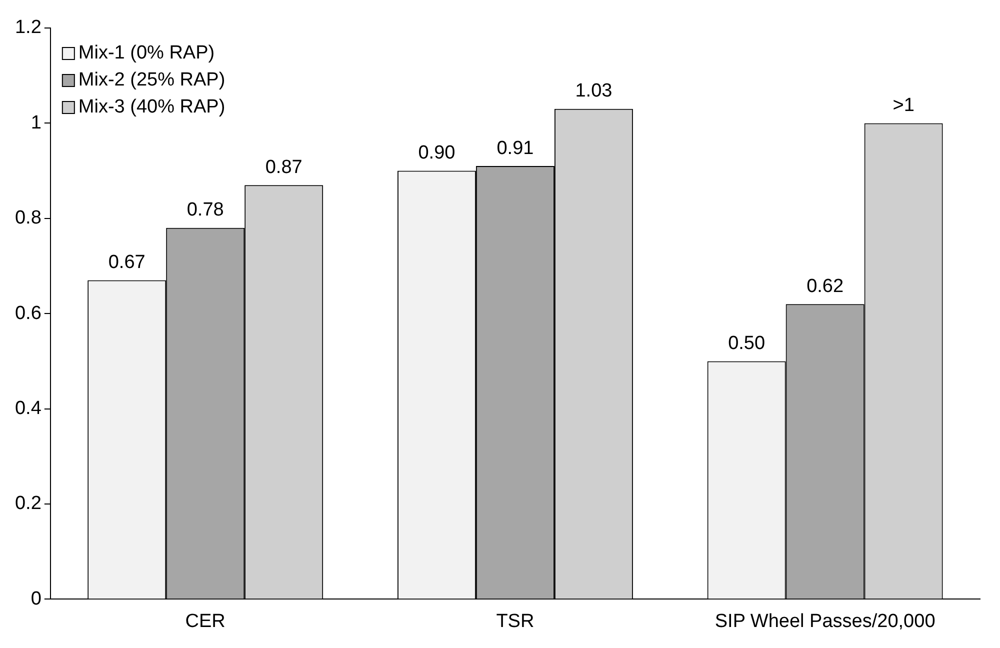  Describe the element at coordinates (127, 263) in the screenshot. I see `data-label: 0.67` at that location.